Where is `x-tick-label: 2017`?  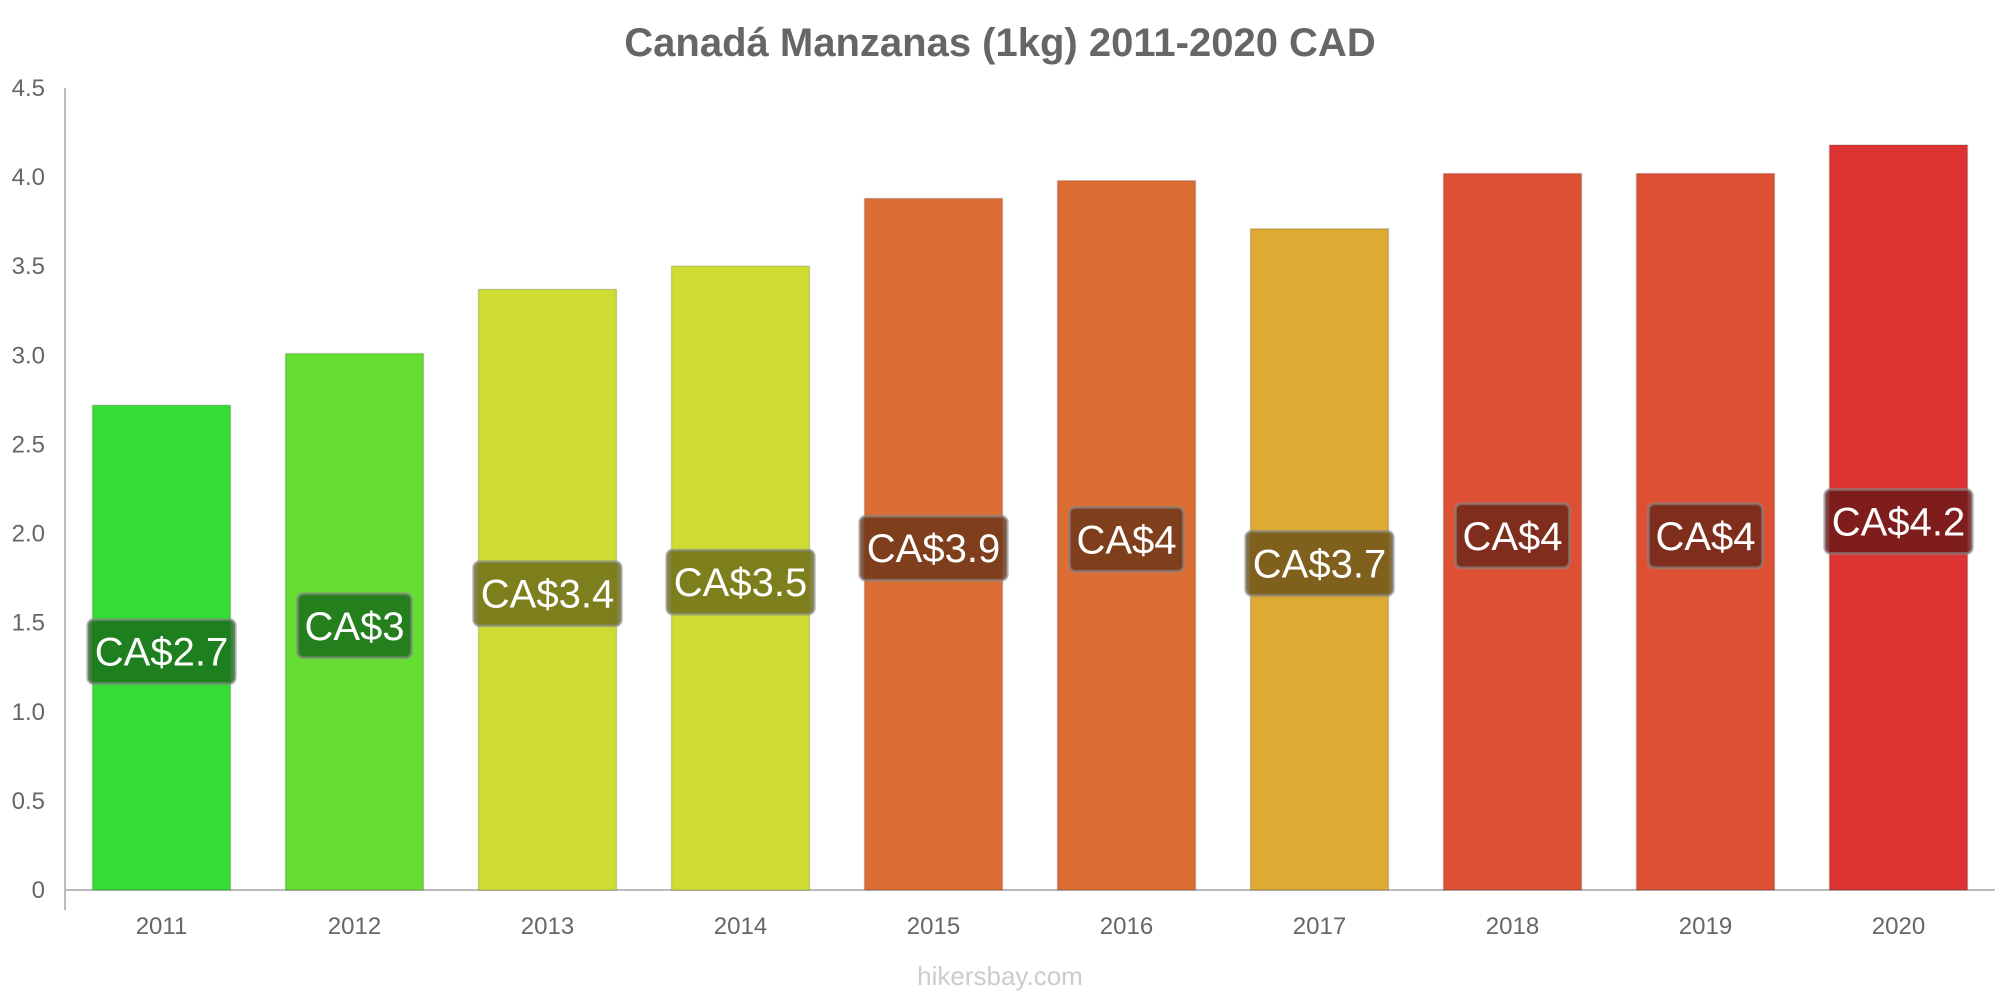
x-tick-label: 2017 is located at coordinates (1319, 926).